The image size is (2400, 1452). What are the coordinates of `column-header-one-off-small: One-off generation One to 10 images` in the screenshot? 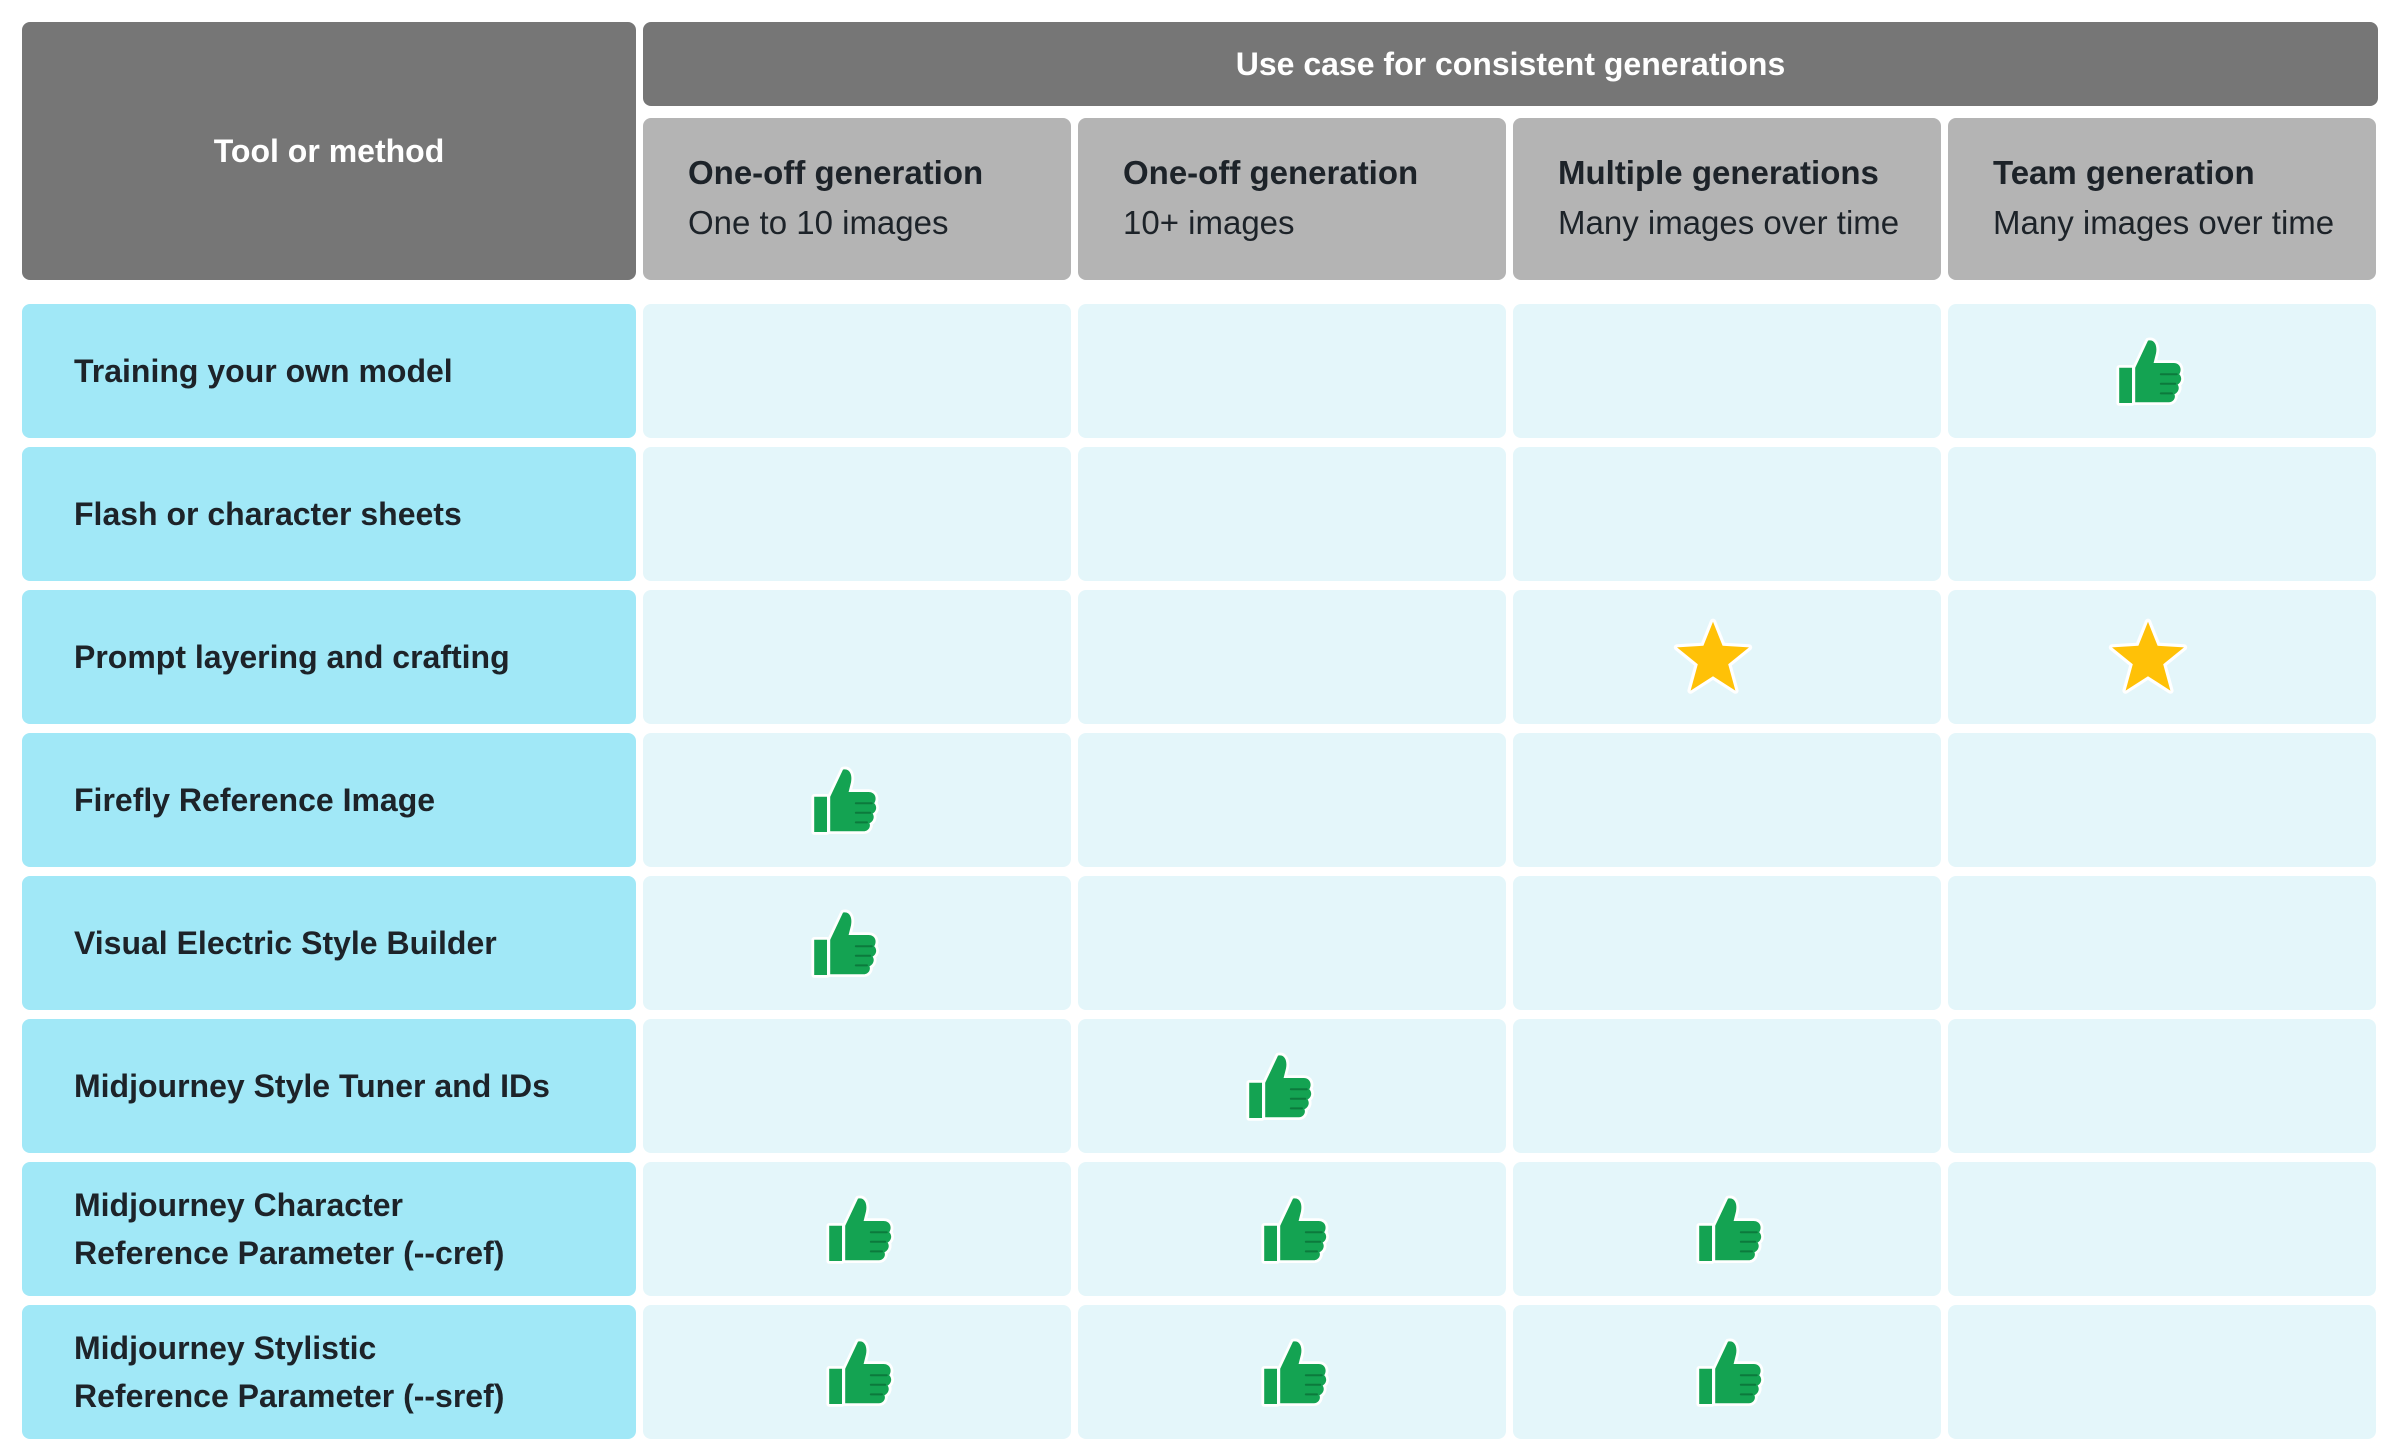 It's located at (857, 199).